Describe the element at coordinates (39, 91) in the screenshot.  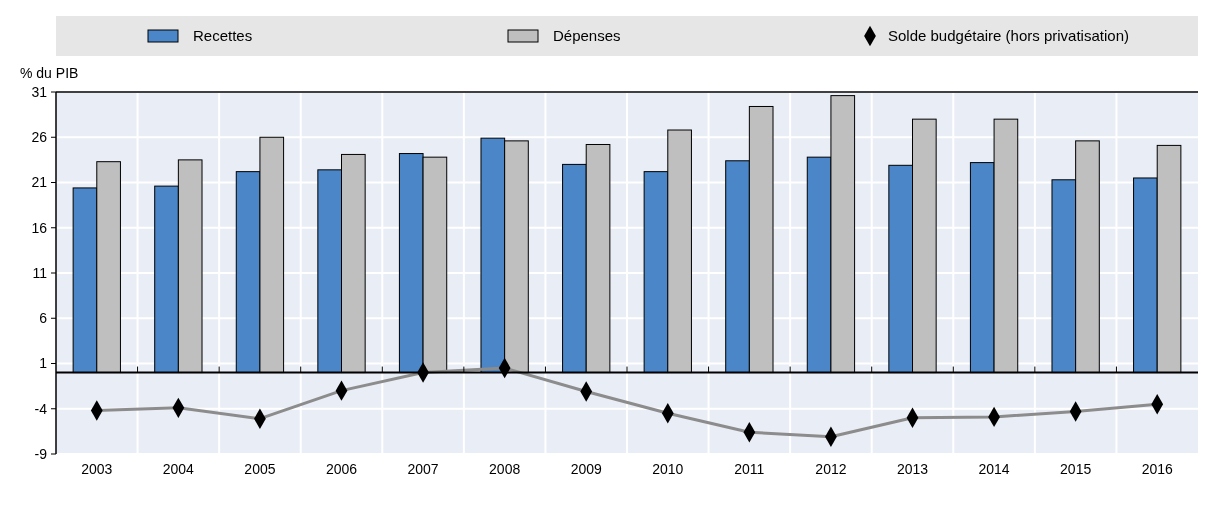
I see `y-tick-label: 31` at that location.